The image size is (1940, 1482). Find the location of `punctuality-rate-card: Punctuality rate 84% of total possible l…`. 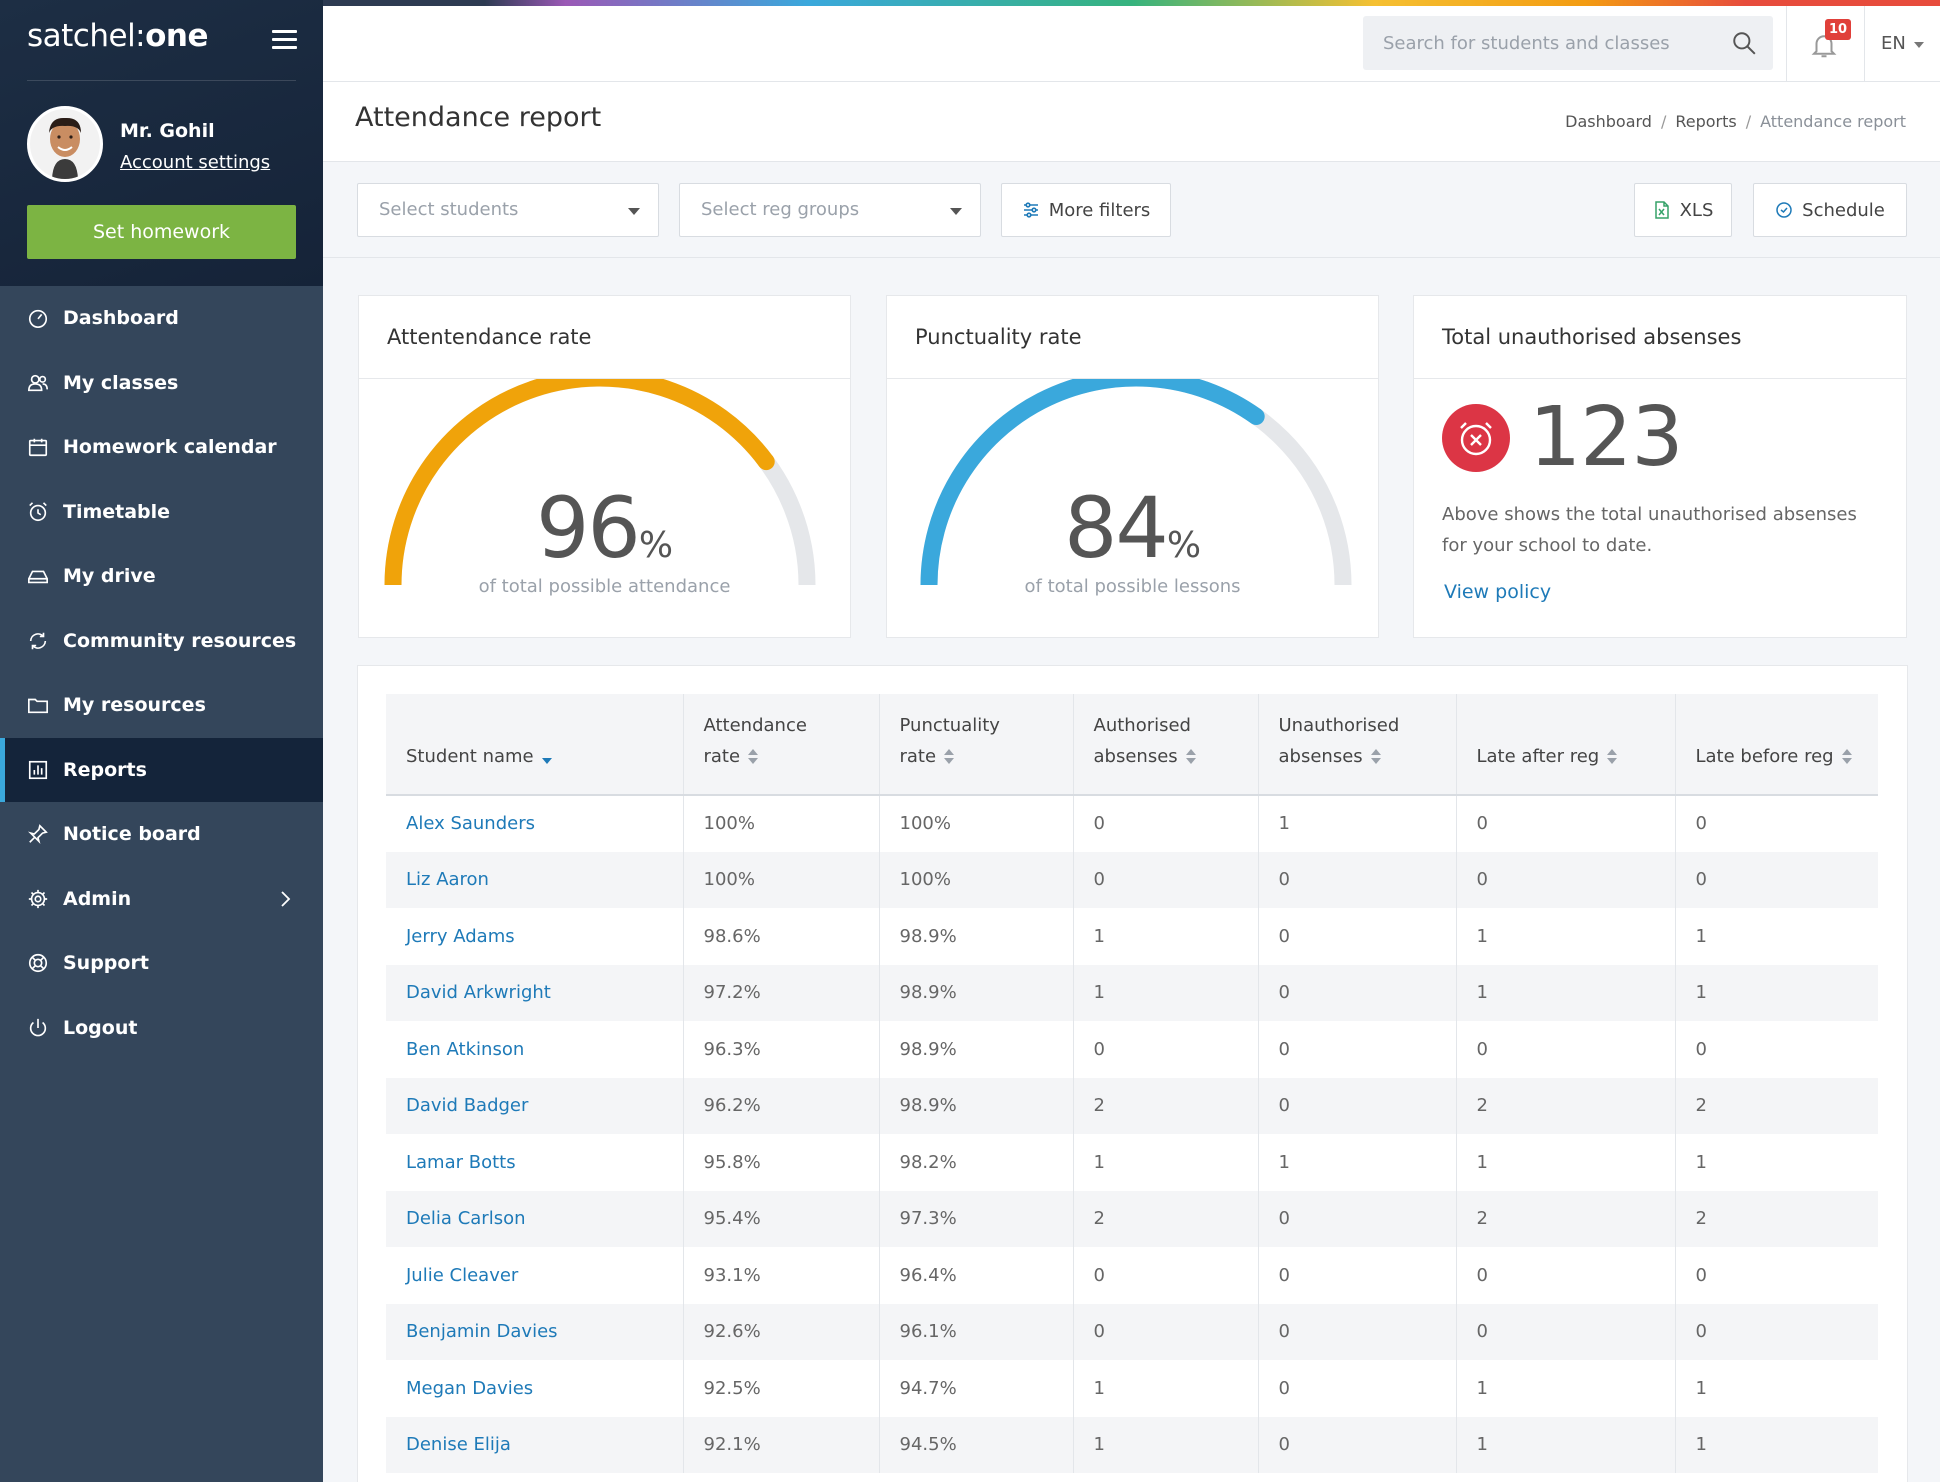

punctuality-rate-card: Punctuality rate 84% of total possible l… is located at coordinates (1132, 466).